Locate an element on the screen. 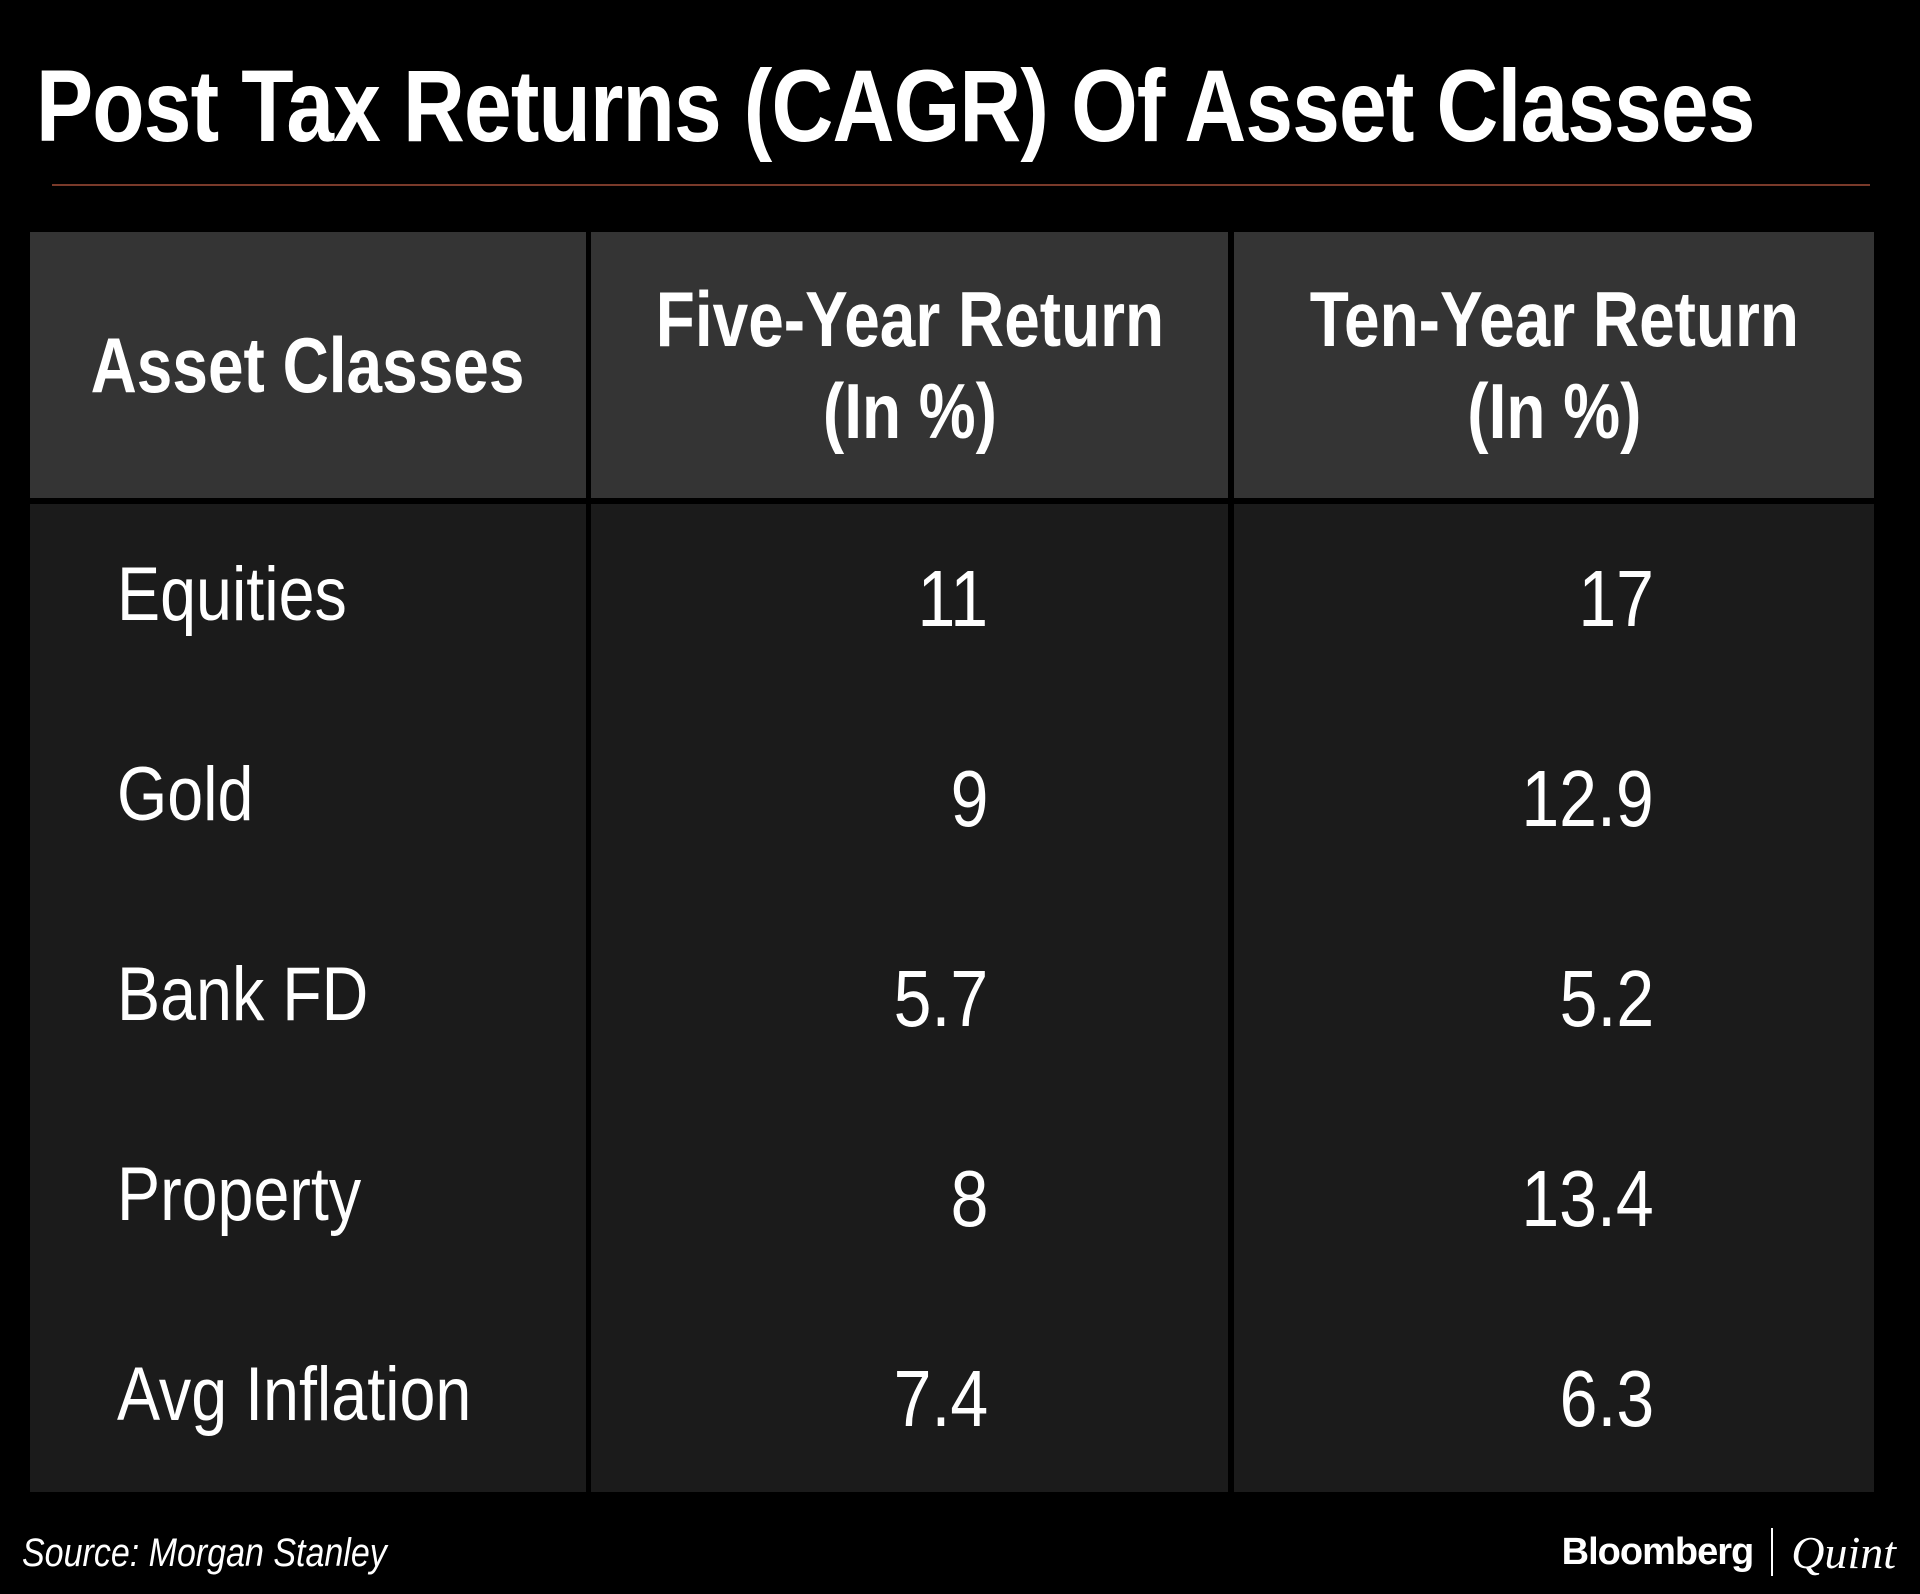  five-year-value-bank-fd: 5.7 is located at coordinates (940, 998).